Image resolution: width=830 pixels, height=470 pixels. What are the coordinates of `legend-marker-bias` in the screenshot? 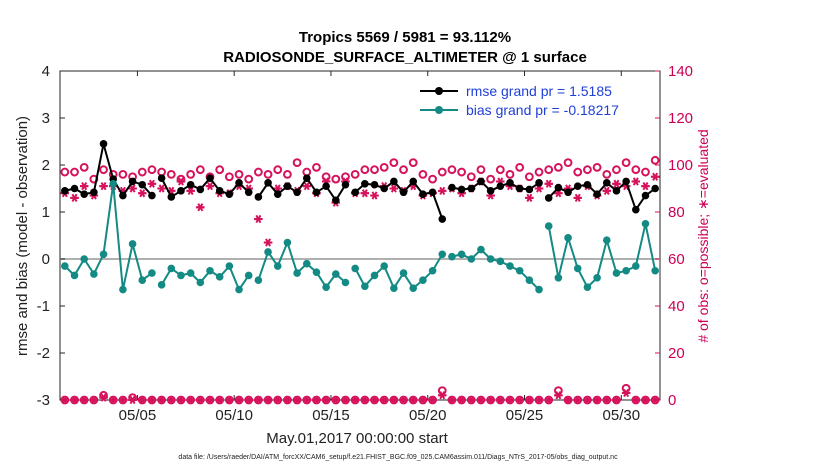 It's located at (439, 110).